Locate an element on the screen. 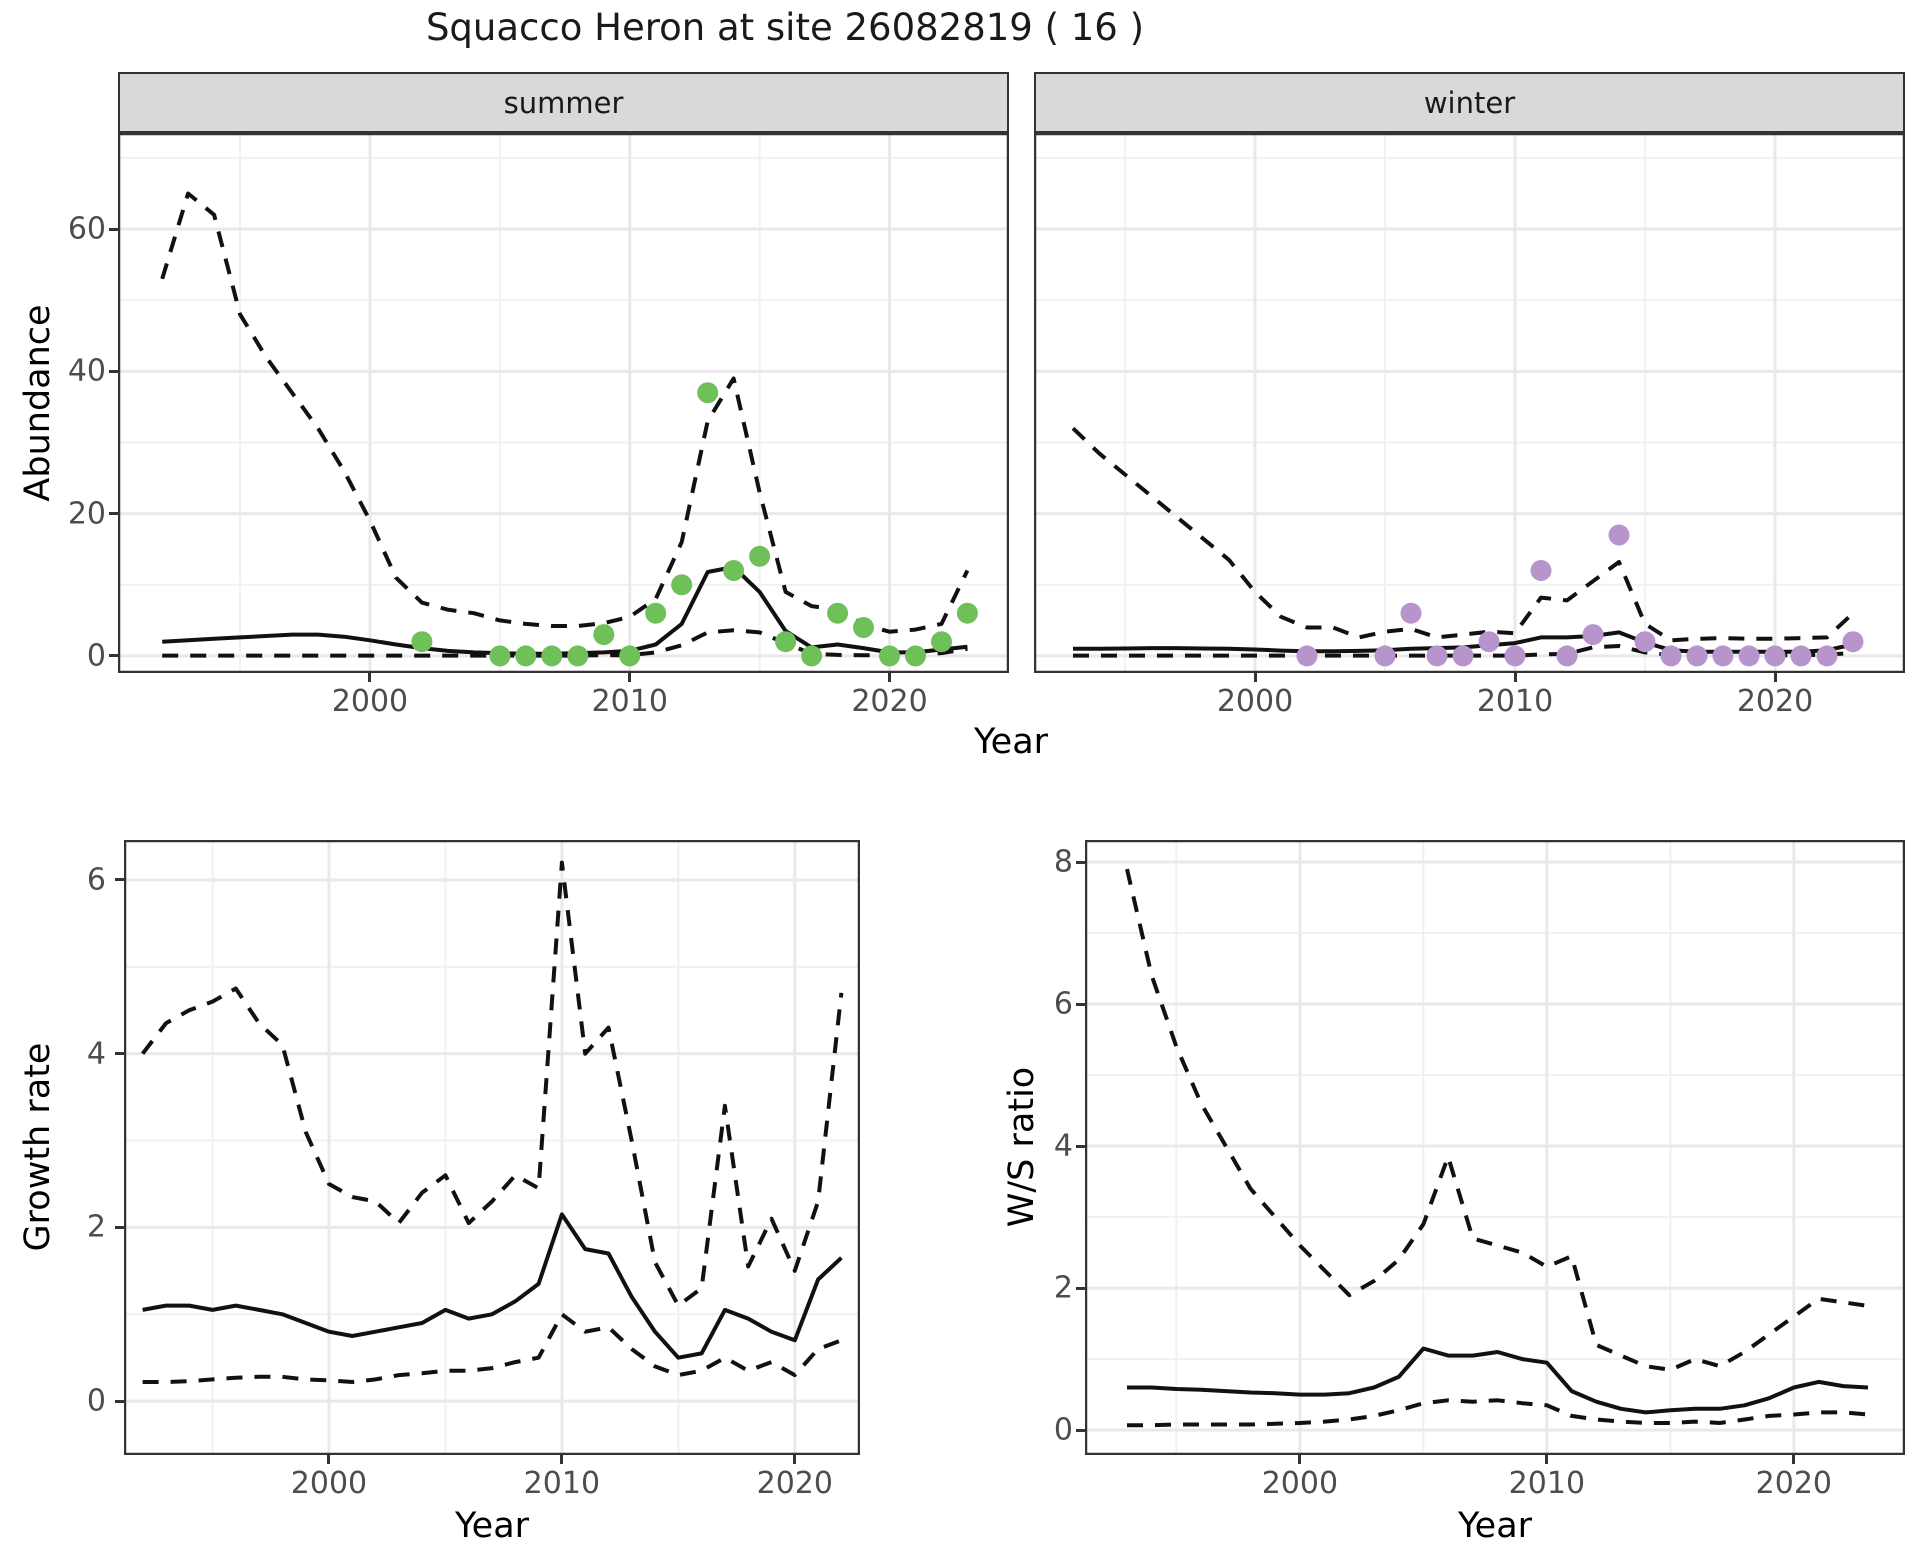 This screenshot has height=1560, width=1920. y-tick-label: 40 is located at coordinates (86, 371).